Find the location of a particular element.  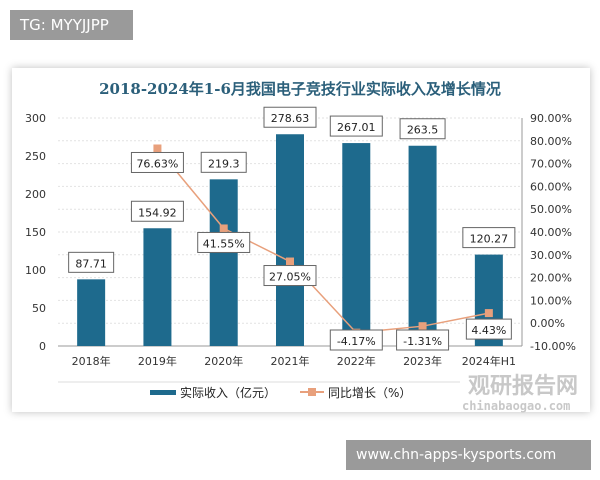

right-tick-label: -10.00% is located at coordinates (553, 346).